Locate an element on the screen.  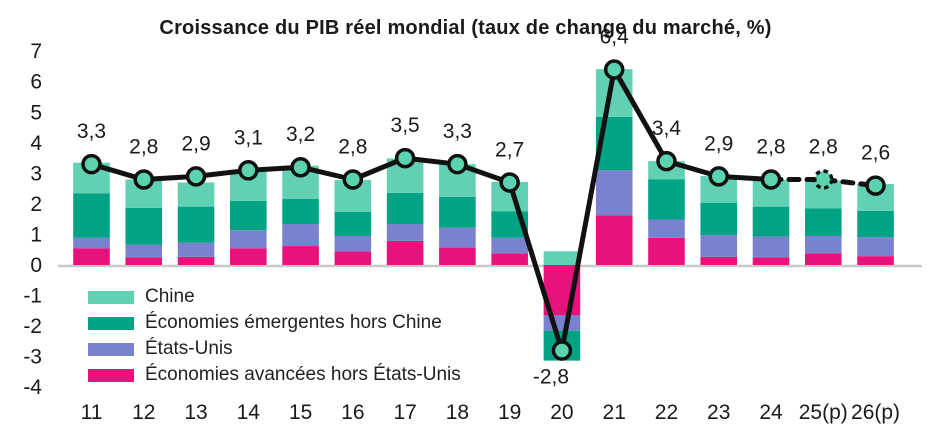
legend-swatch-avancees-hors-etats-unis is located at coordinates (111, 375).